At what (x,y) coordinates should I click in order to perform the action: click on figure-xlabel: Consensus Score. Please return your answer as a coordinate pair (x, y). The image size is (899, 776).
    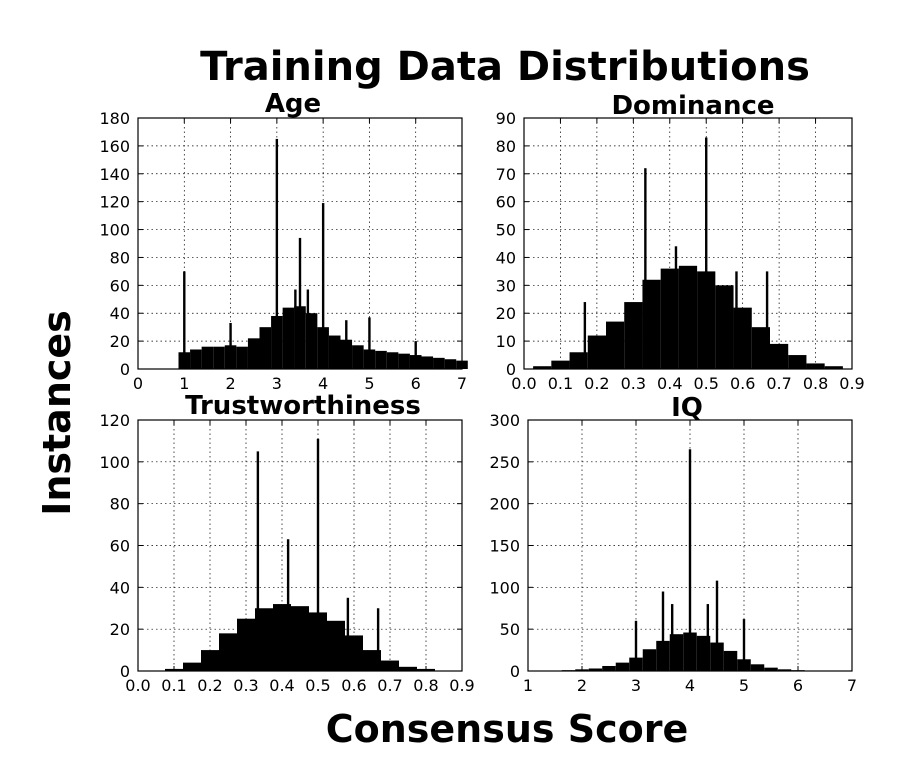
    Looking at the image, I should click on (507, 729).